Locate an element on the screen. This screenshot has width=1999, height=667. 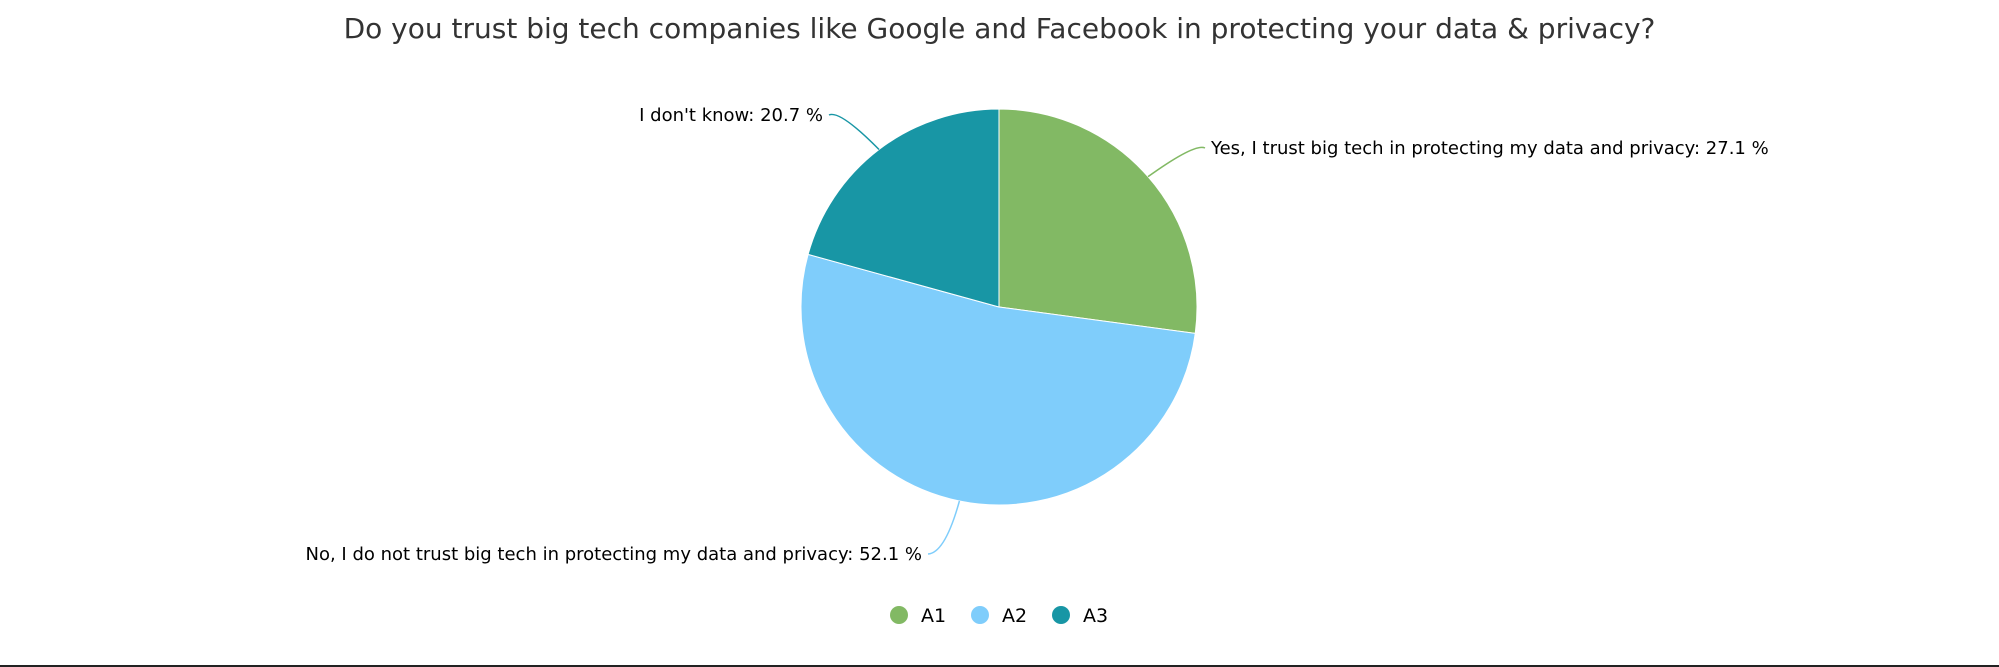
legend-marker-a1 is located at coordinates (899, 615).